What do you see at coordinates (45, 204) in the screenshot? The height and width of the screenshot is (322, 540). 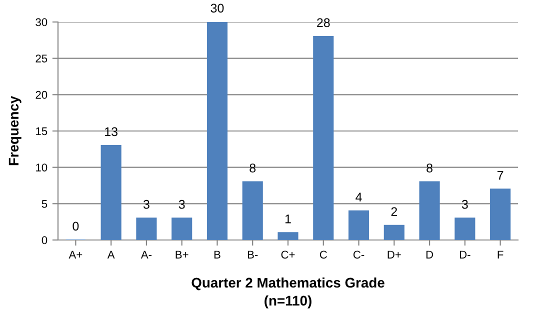 I see `y-tick-label: 5` at bounding box center [45, 204].